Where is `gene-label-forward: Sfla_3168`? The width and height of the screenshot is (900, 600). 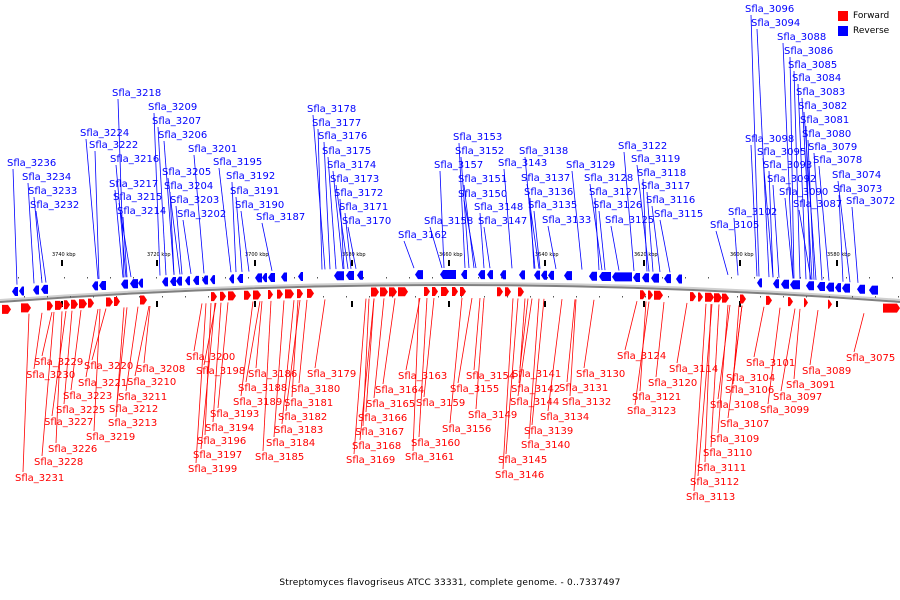 gene-label-forward: Sfla_3168 is located at coordinates (376, 446).